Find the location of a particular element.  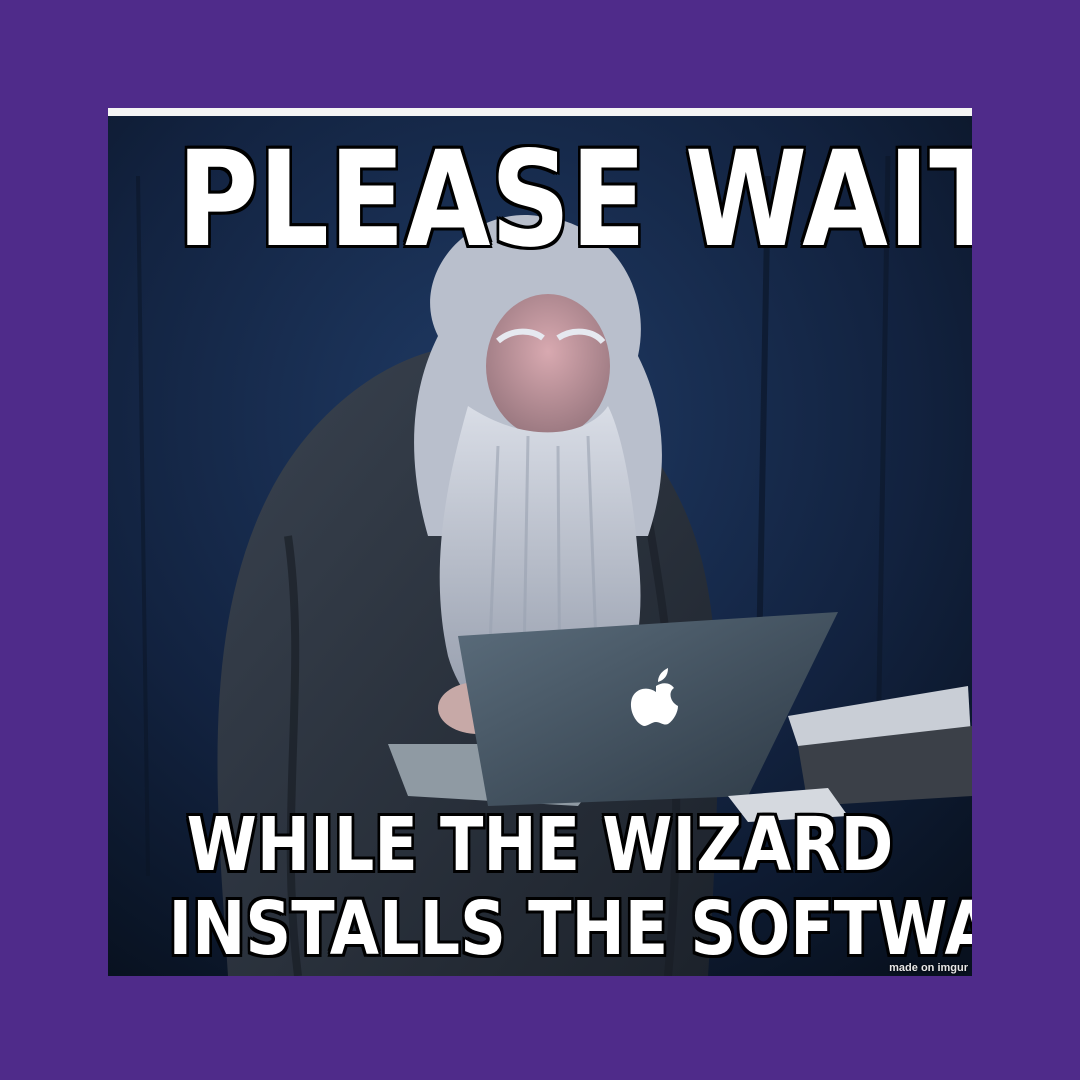

apple-logo-icon is located at coordinates (654, 697).